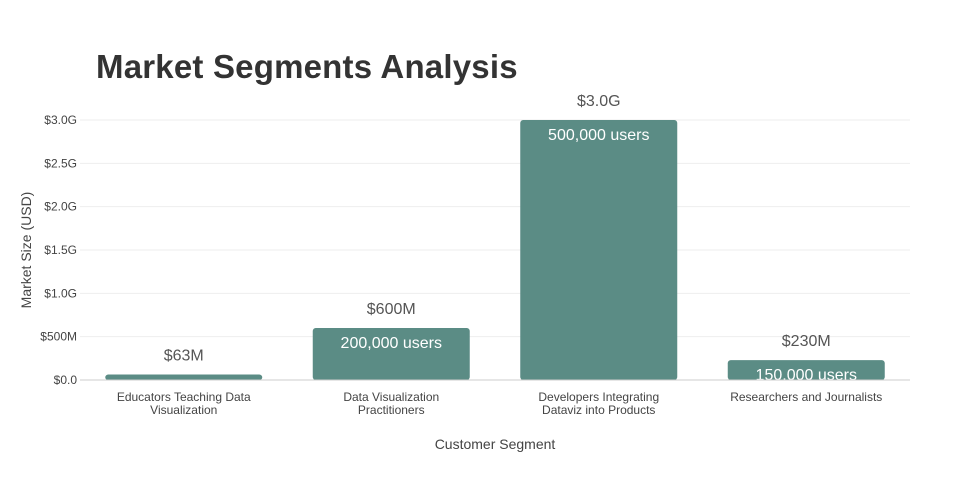 This screenshot has height=500, width=960. I want to click on bar-users-label: 500,000 users, so click(598, 135).